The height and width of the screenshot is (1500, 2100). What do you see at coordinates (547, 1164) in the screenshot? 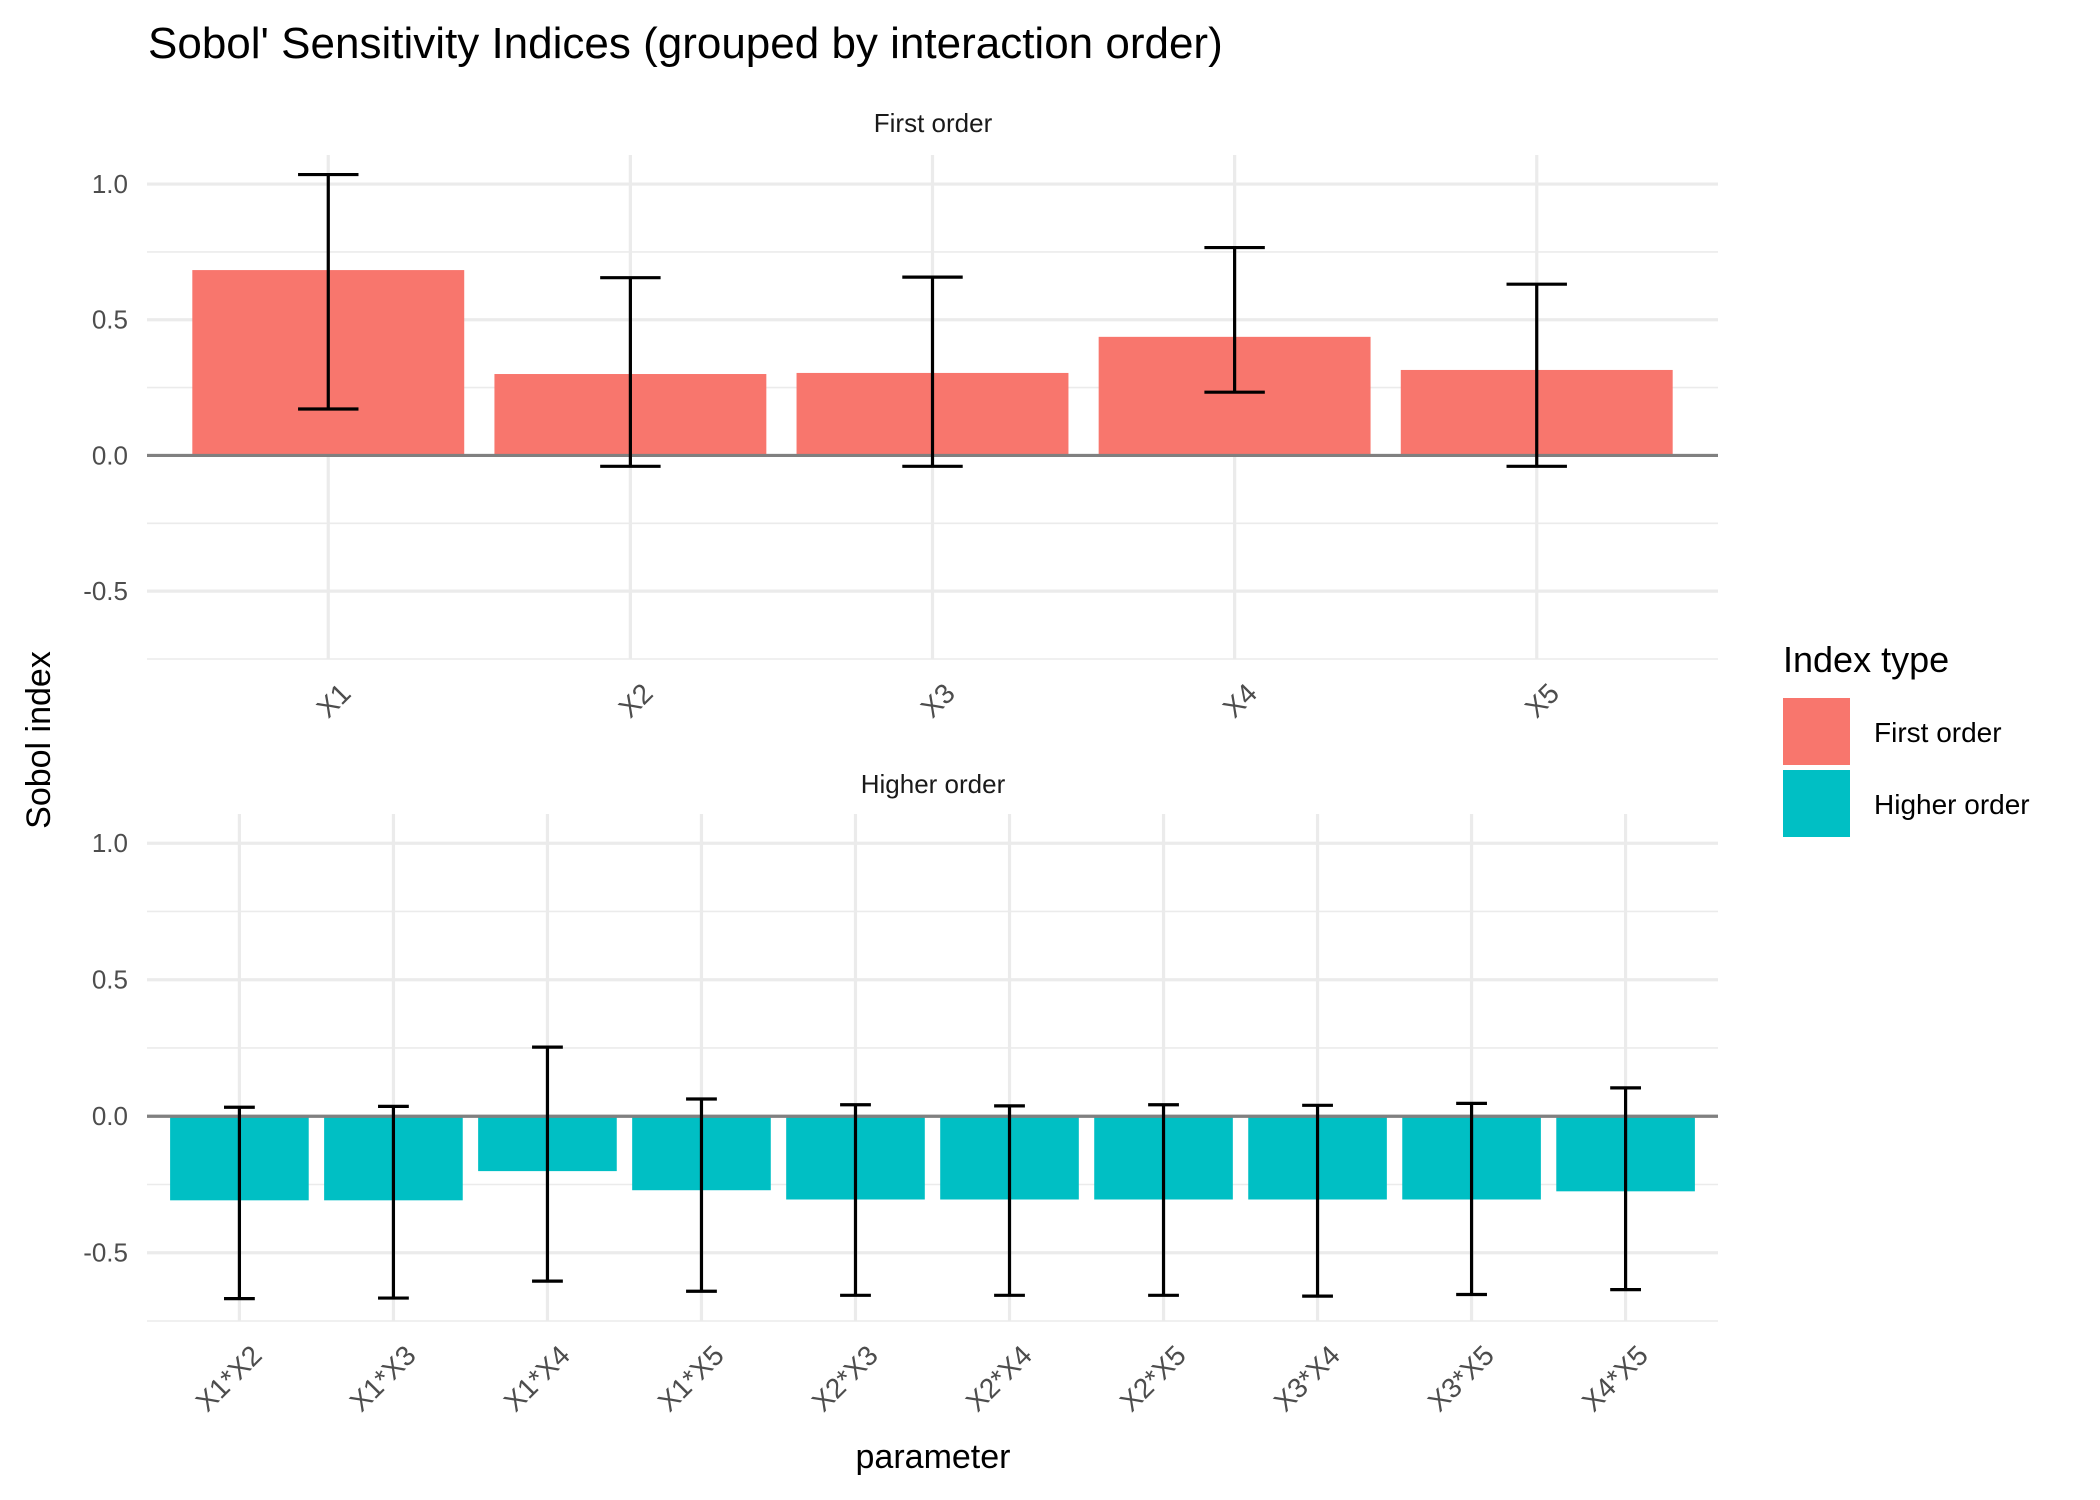
I see `error-bar-x1-x-x4` at bounding box center [547, 1164].